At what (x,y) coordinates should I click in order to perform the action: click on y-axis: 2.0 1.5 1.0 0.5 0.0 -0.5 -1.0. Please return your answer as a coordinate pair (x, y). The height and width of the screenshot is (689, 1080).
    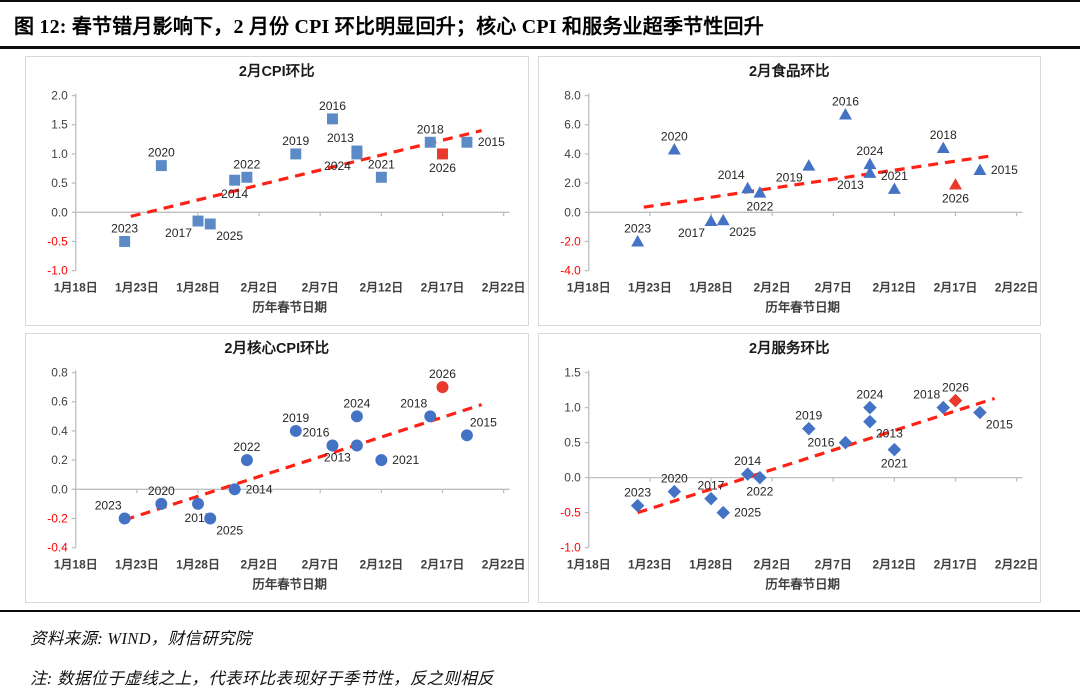
    Looking at the image, I should click on (62, 183).